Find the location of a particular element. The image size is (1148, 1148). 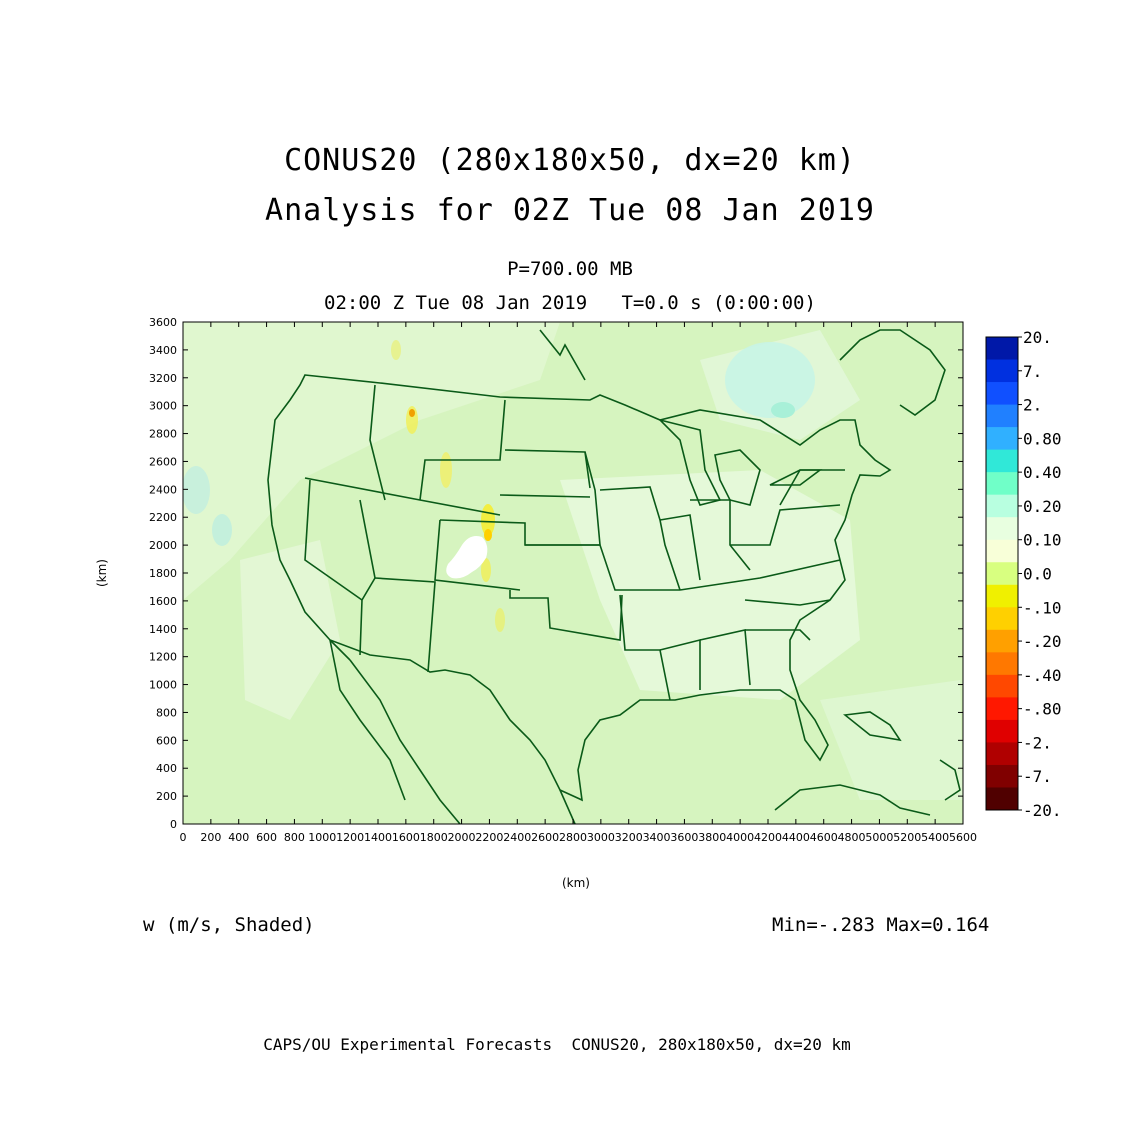

colorbar-label: -2. is located at coordinates (1037, 742).